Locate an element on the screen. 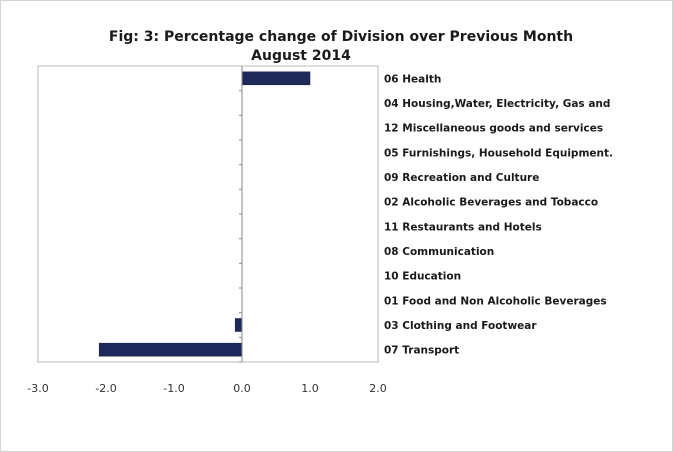  x-tick-label-2: -2.0 is located at coordinates (105, 388).